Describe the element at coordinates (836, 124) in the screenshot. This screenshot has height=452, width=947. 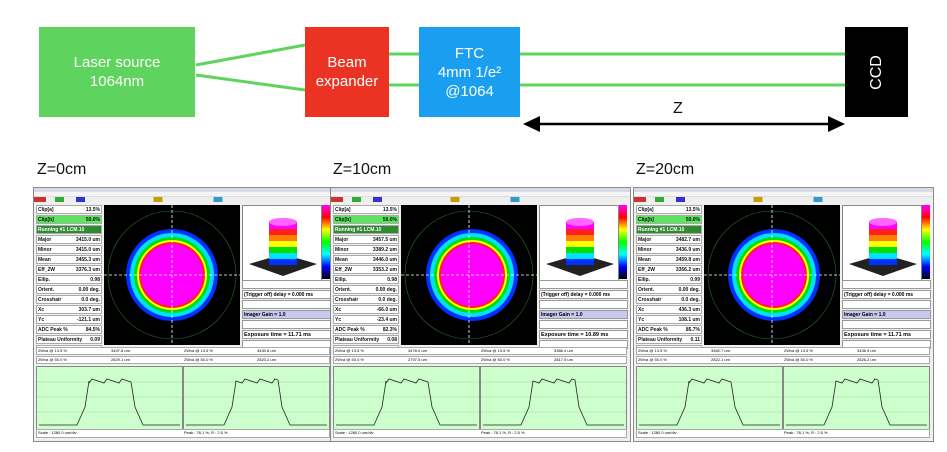
I see `distance-arrow-right-head` at that location.